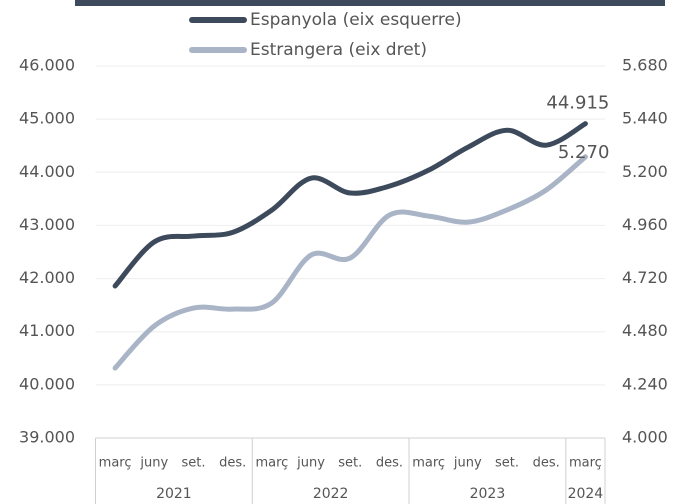 The width and height of the screenshot is (677, 504). I want to click on y-tick-label: 44.000, so click(47, 171).